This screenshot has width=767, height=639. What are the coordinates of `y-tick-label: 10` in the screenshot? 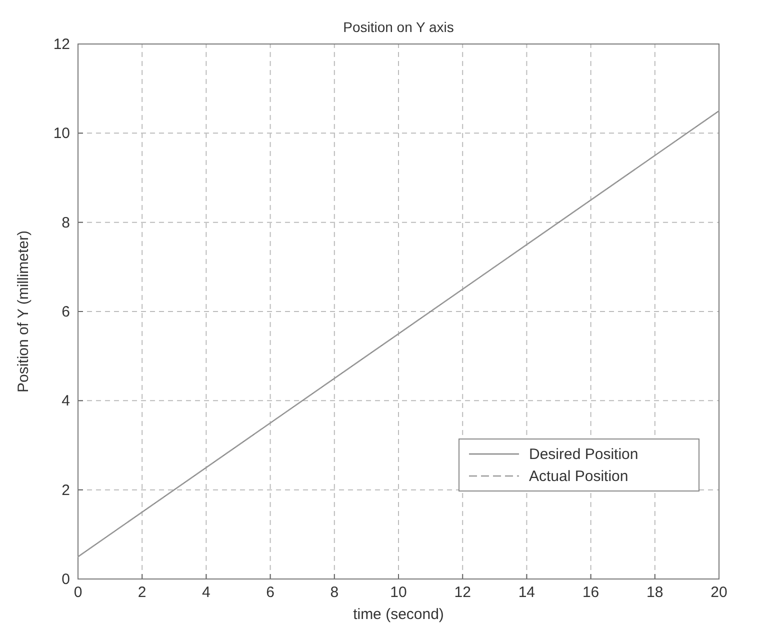 It's located at (61, 133).